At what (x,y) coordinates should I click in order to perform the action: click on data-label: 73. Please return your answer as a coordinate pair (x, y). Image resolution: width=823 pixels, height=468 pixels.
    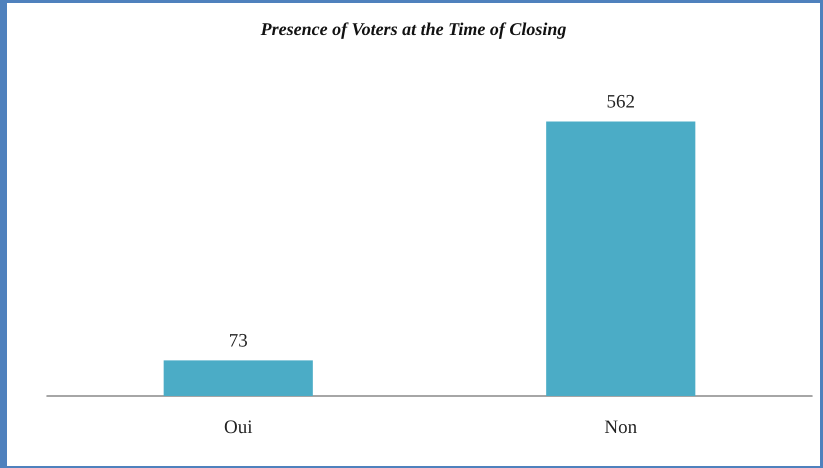
    Looking at the image, I should click on (238, 341).